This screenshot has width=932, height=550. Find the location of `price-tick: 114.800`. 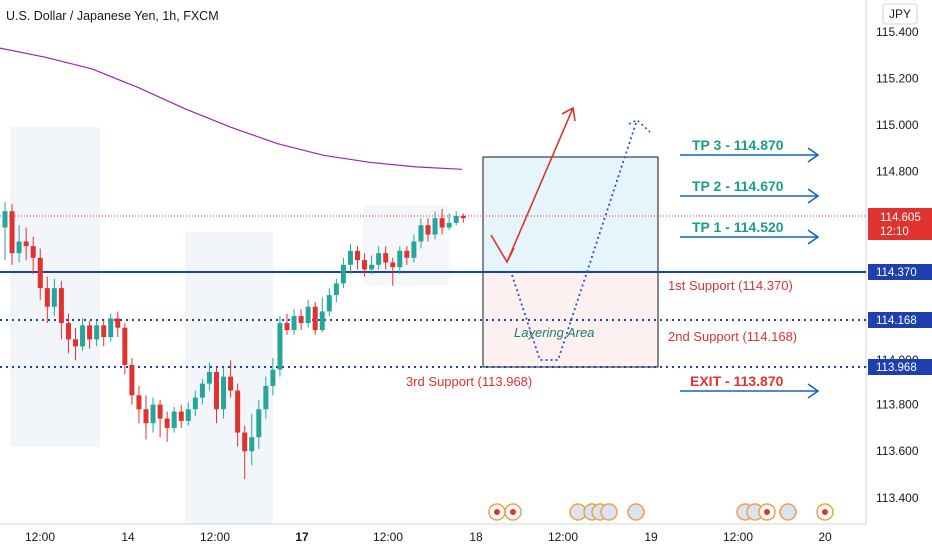

price-tick: 114.800 is located at coordinates (897, 172).